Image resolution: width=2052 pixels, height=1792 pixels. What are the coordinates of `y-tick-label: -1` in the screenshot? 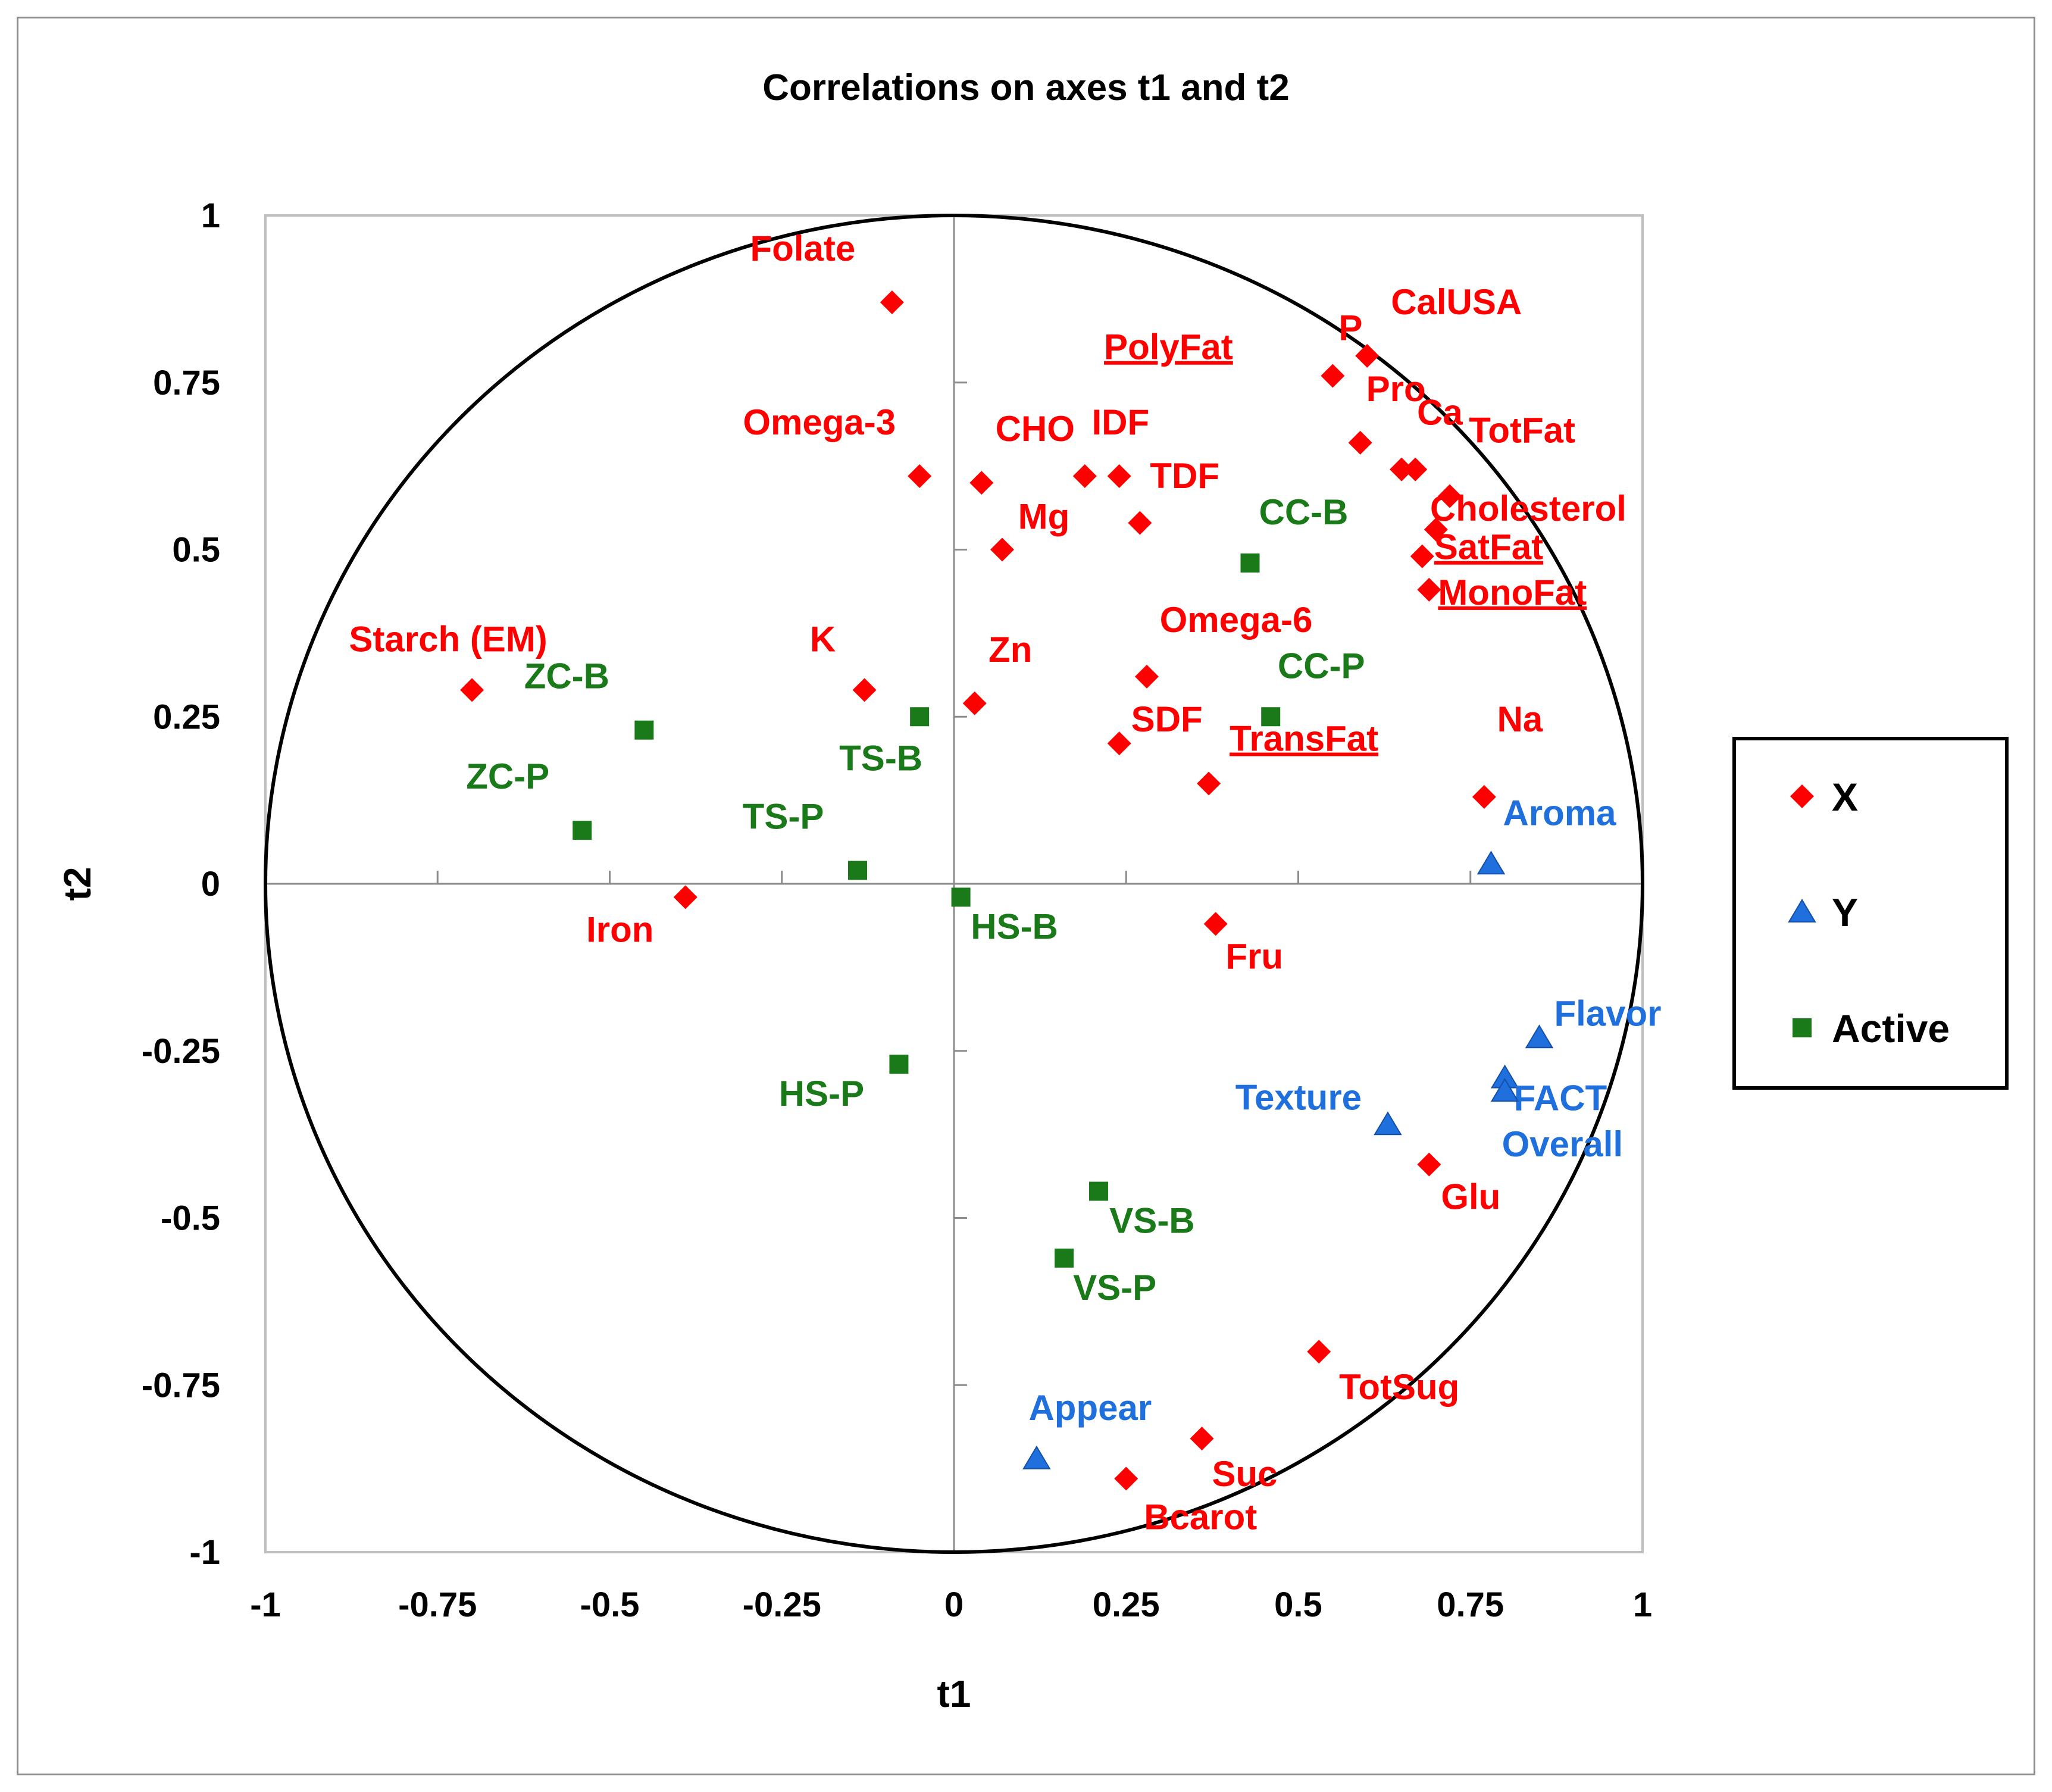 It's located at (204, 1553).